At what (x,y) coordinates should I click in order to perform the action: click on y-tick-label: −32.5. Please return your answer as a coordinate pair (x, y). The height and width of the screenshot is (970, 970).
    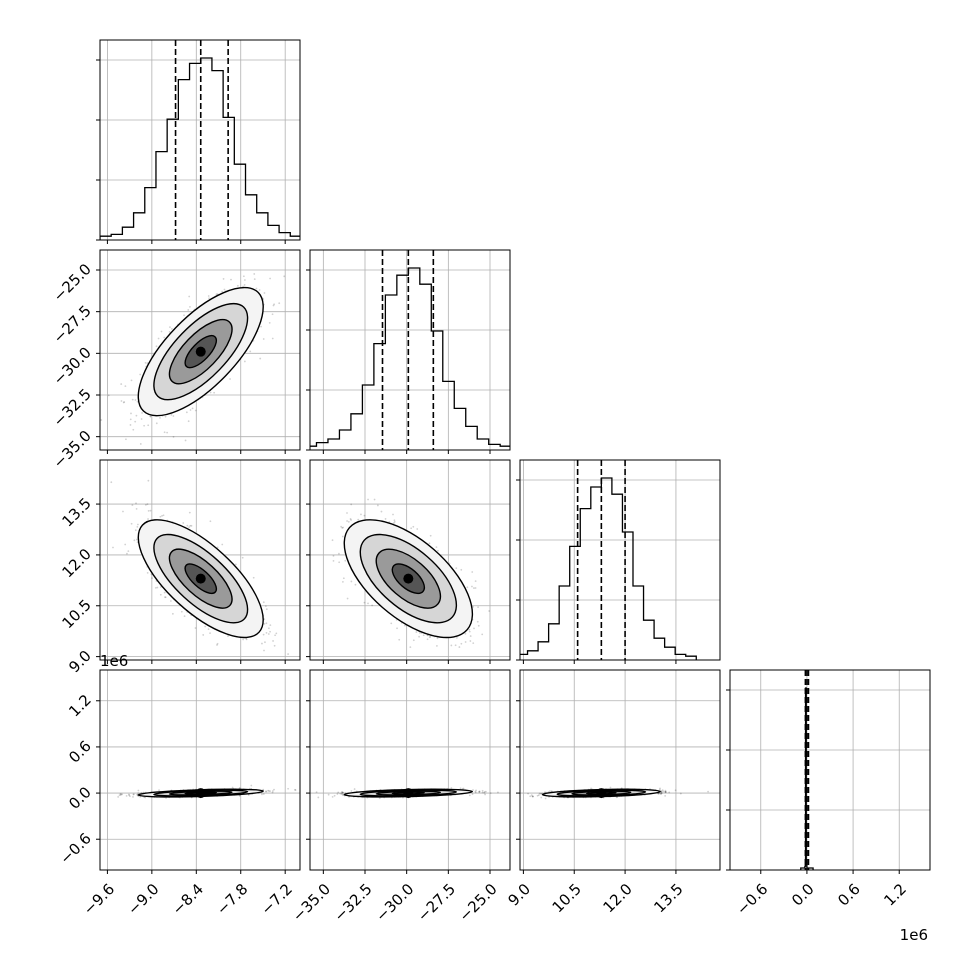
    Looking at the image, I should click on (72, 407).